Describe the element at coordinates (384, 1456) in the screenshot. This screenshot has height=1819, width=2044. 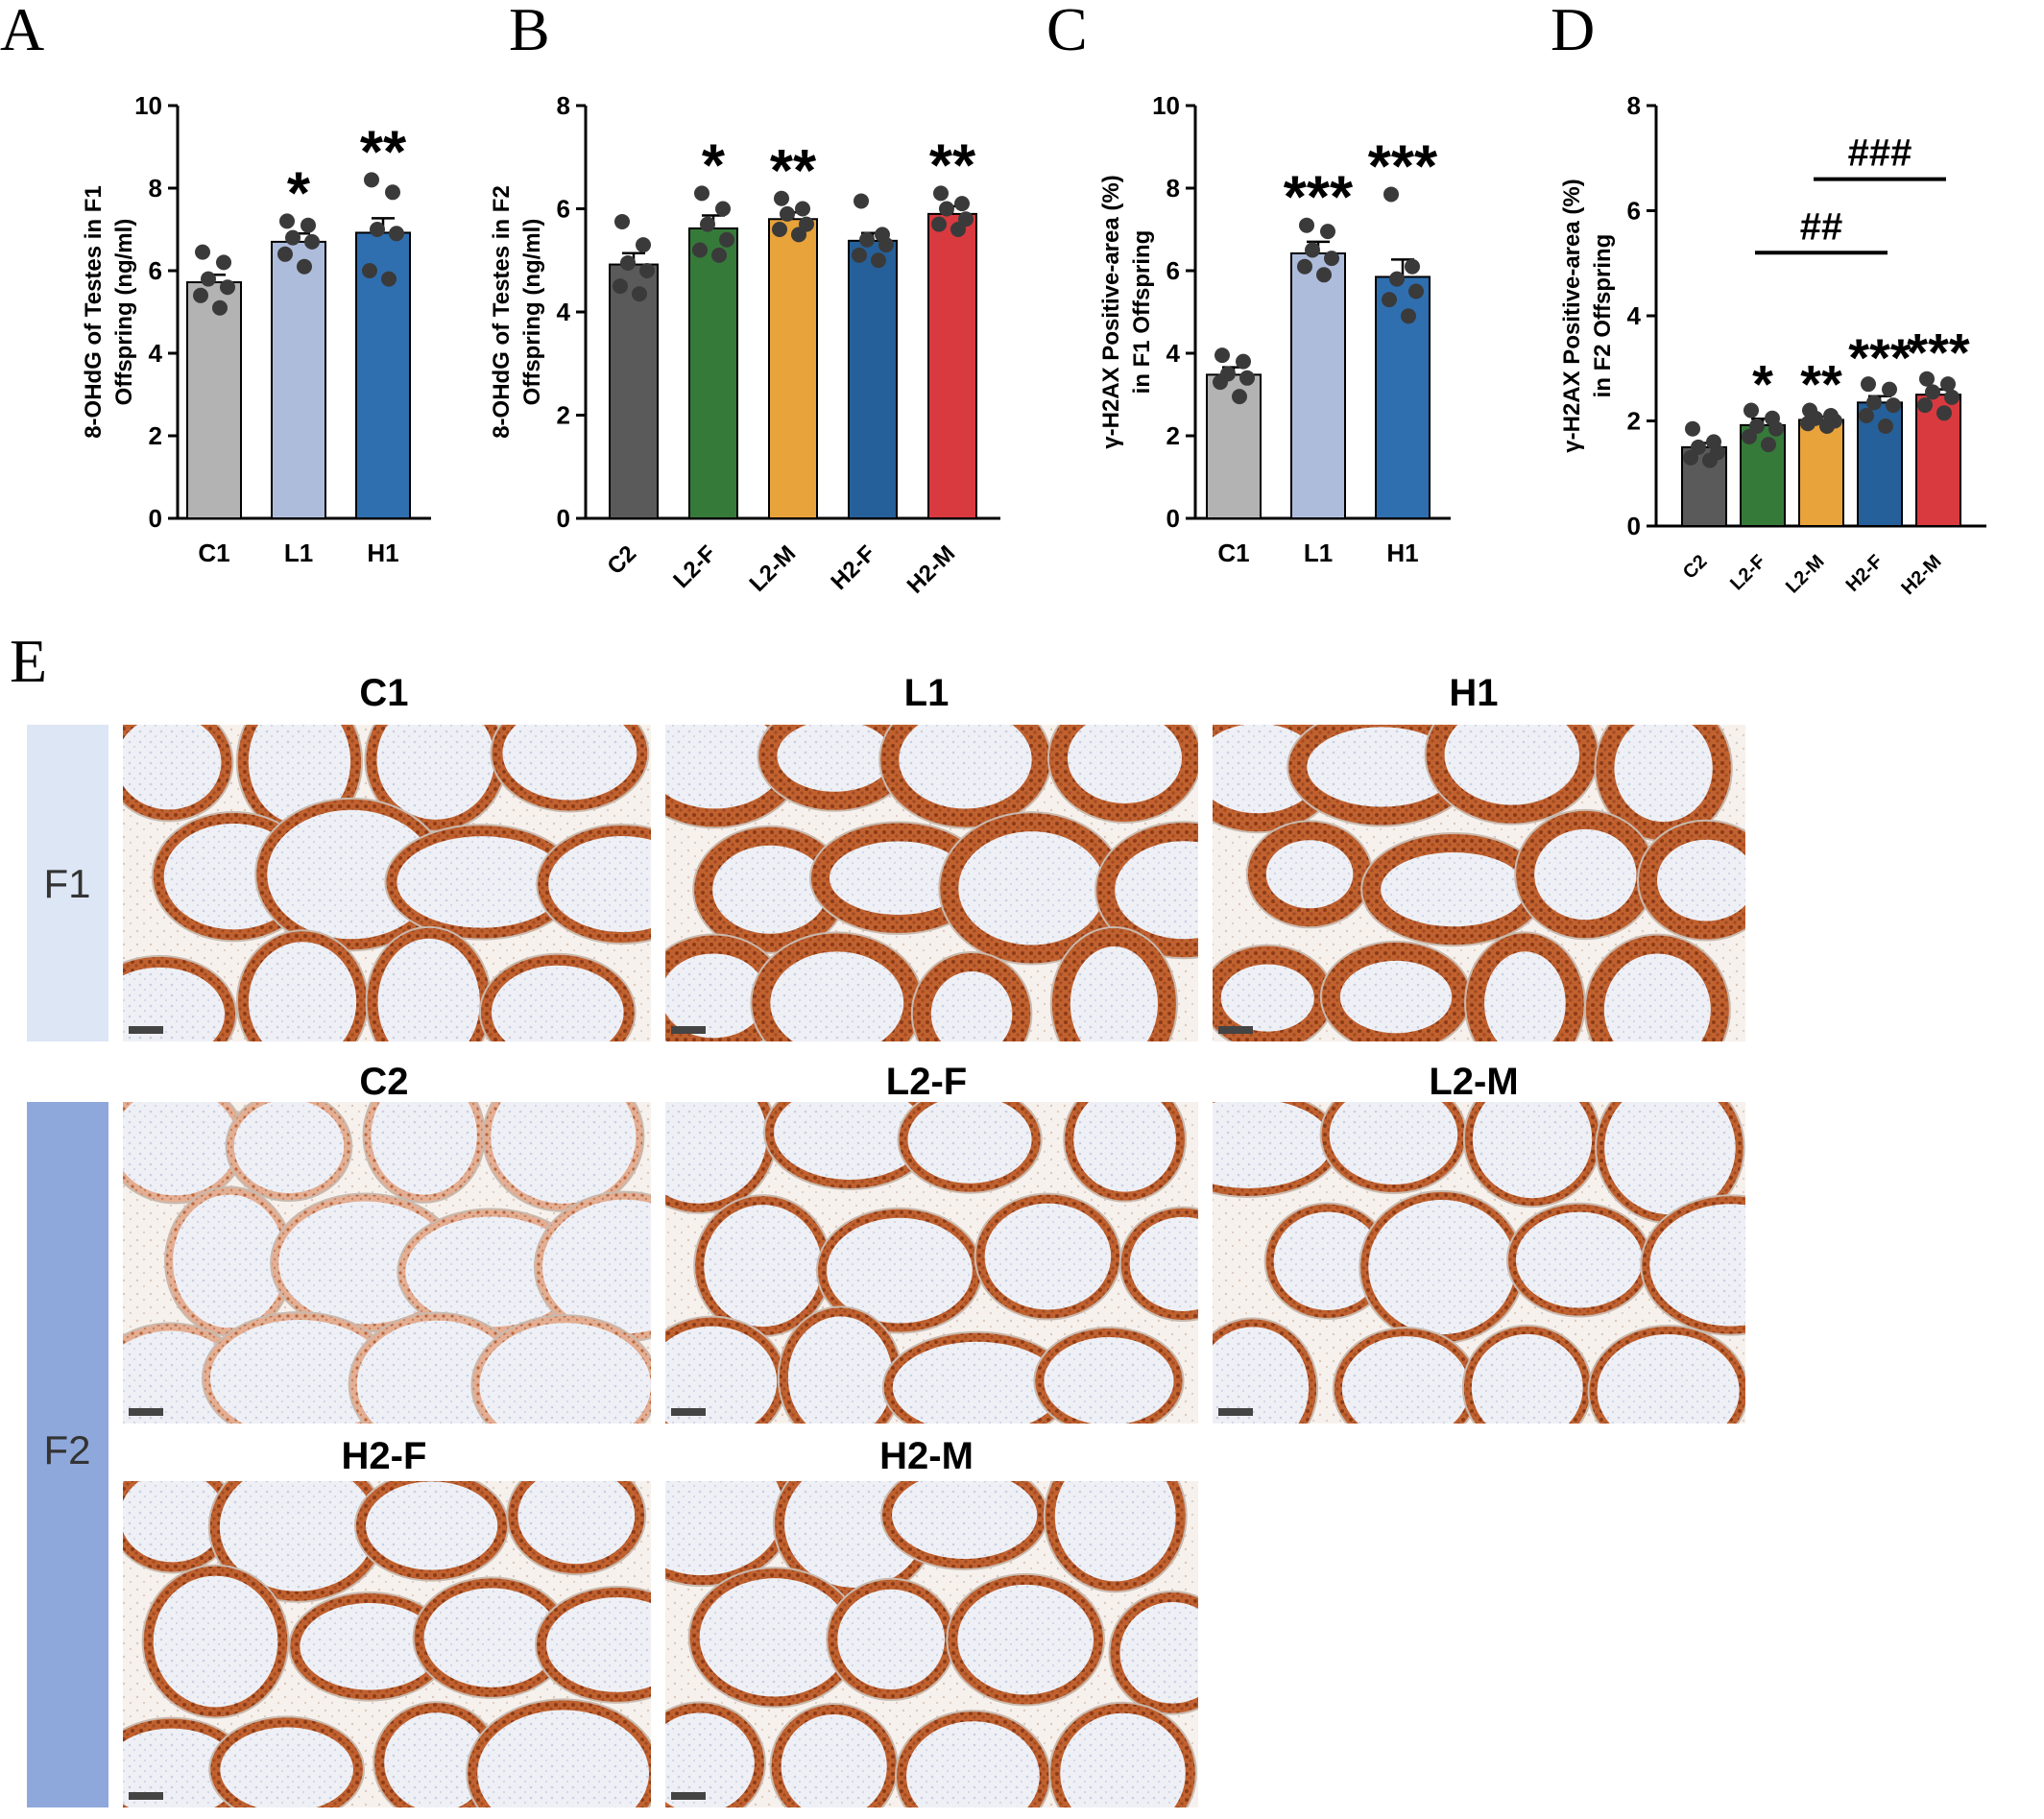
I see `micrograph-title-h2-f: H2-F` at that location.